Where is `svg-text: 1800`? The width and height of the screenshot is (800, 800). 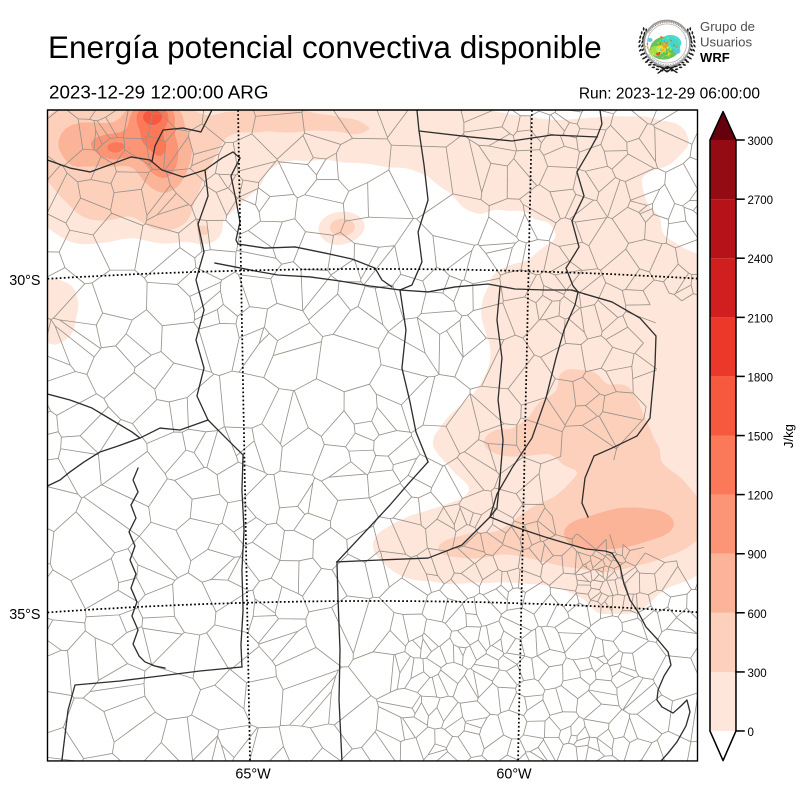 svg-text: 1800 is located at coordinates (761, 378).